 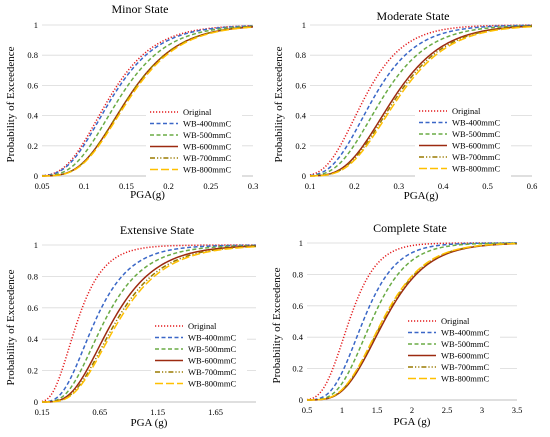 I want to click on panel-3-series-original-line, so click(x=148, y=323).